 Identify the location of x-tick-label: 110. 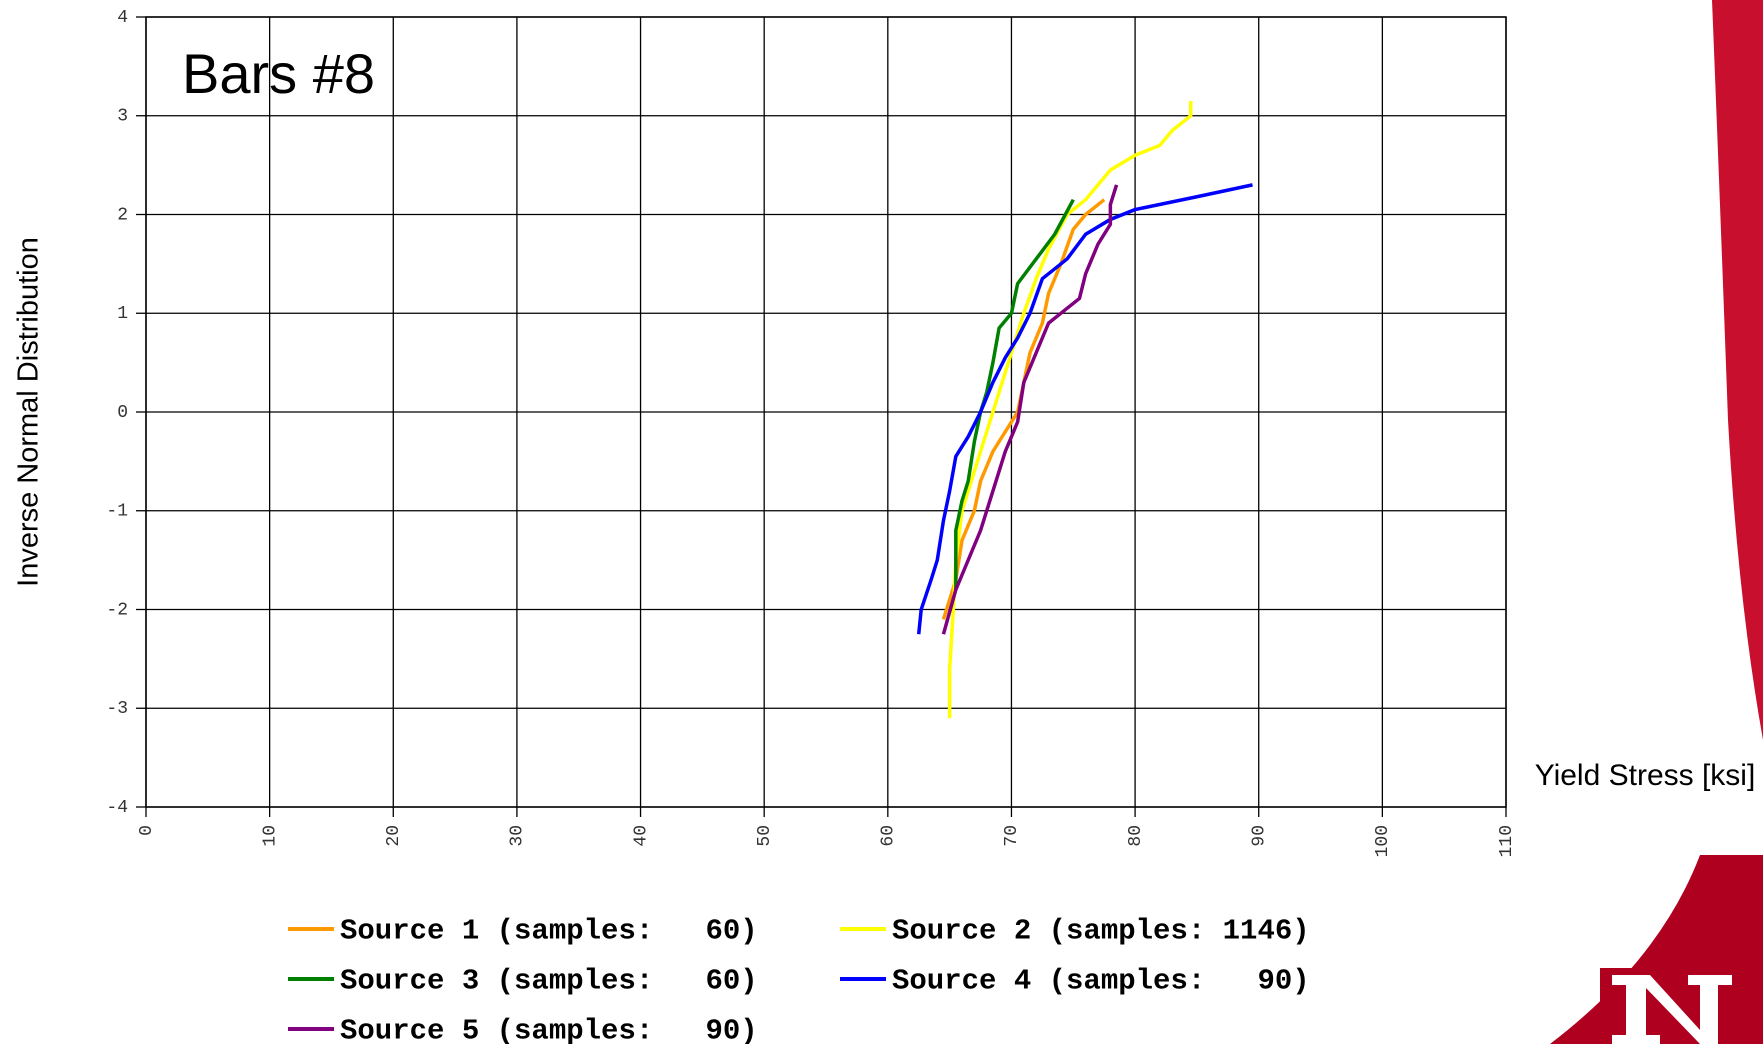
(1507, 841).